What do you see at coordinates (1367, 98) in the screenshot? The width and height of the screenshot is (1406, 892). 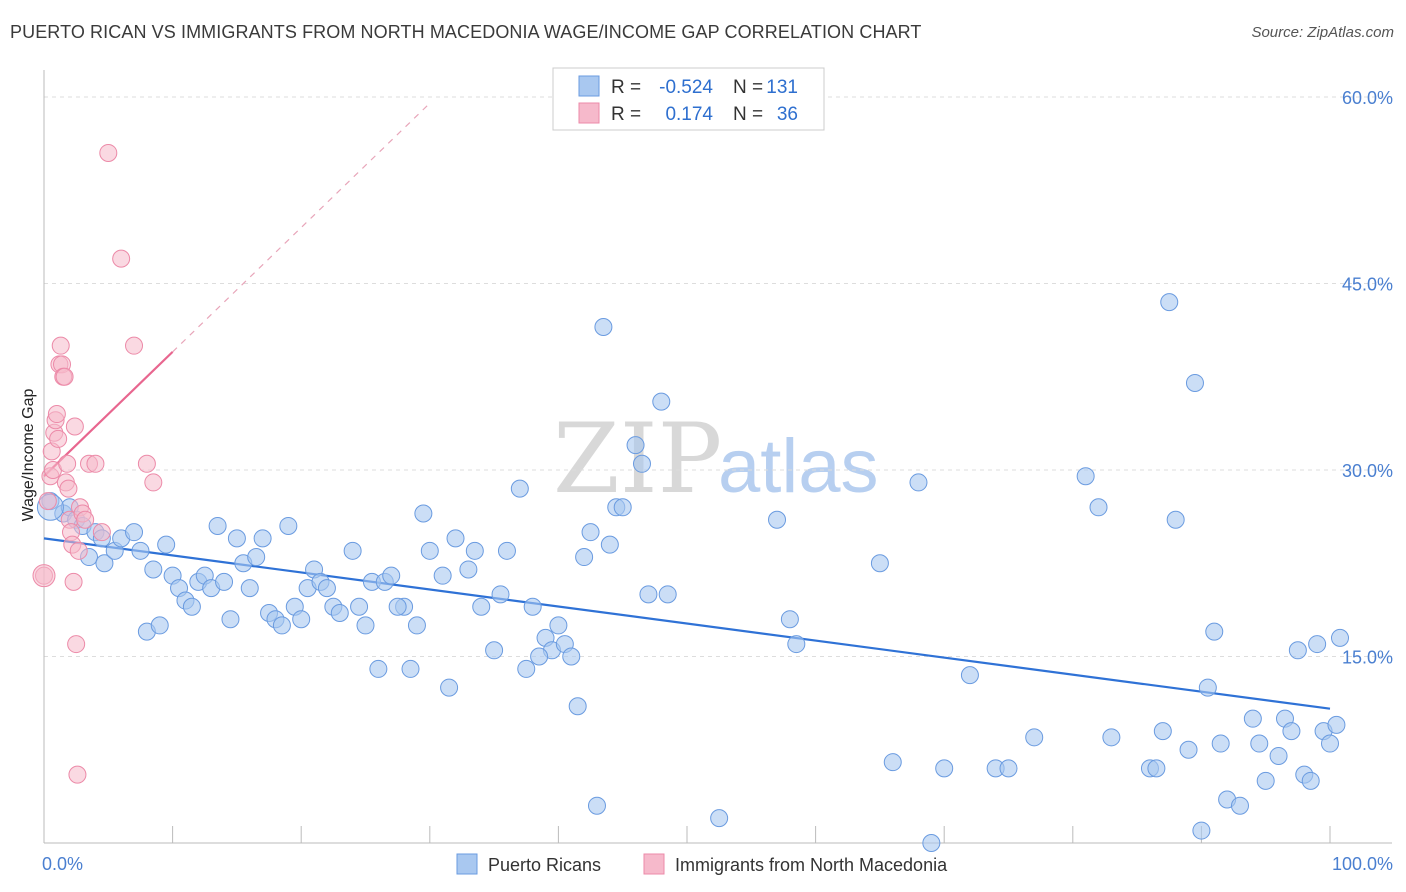 I see `y-tick-label: 60.0%` at bounding box center [1367, 98].